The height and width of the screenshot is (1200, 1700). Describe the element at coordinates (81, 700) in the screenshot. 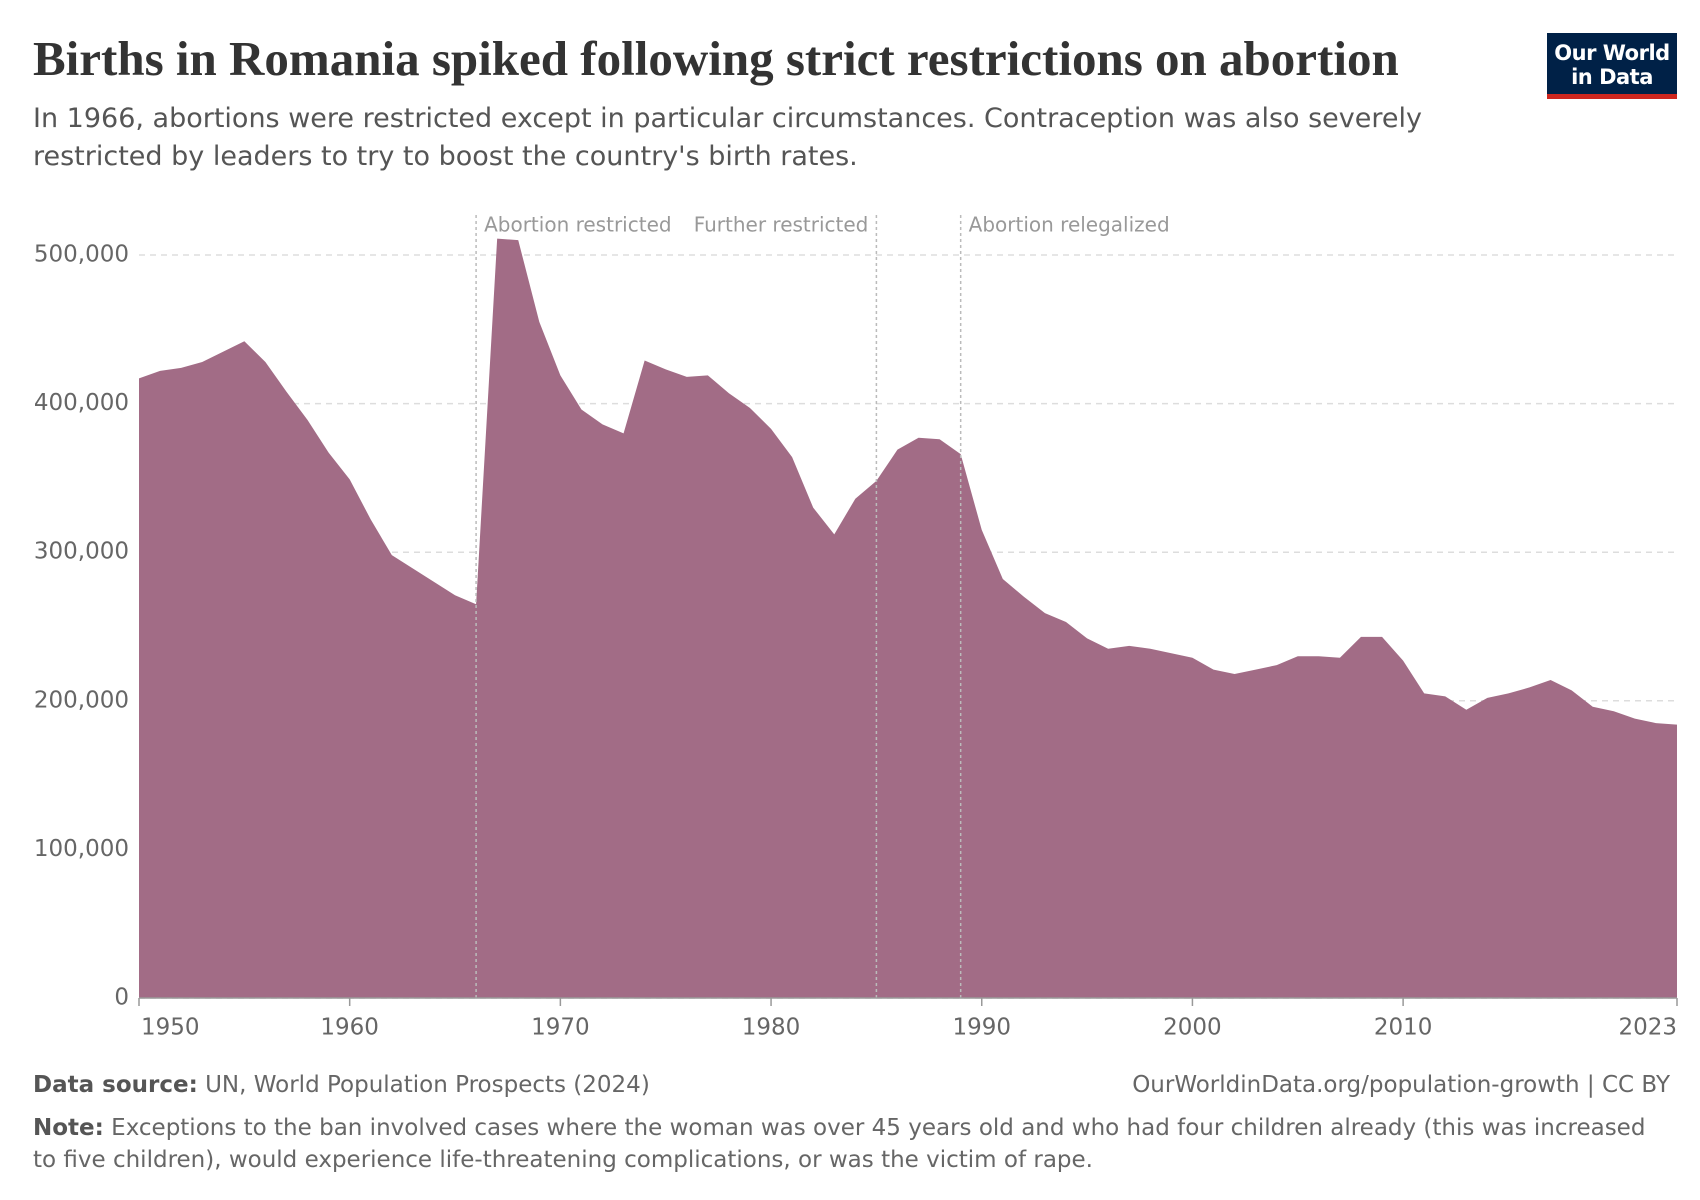

I see `y-tick-label: 200,000` at that location.